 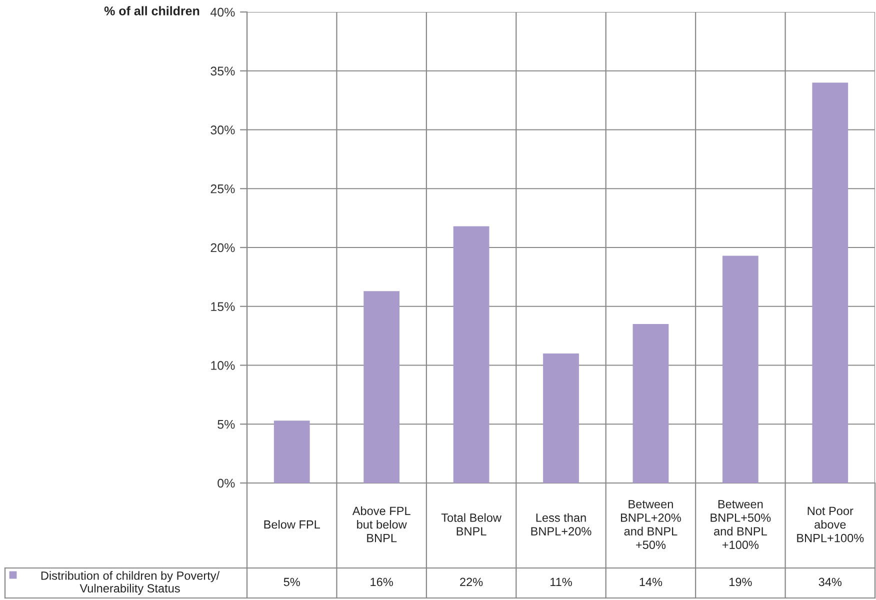 I want to click on data-label: 16%, so click(x=381, y=582).